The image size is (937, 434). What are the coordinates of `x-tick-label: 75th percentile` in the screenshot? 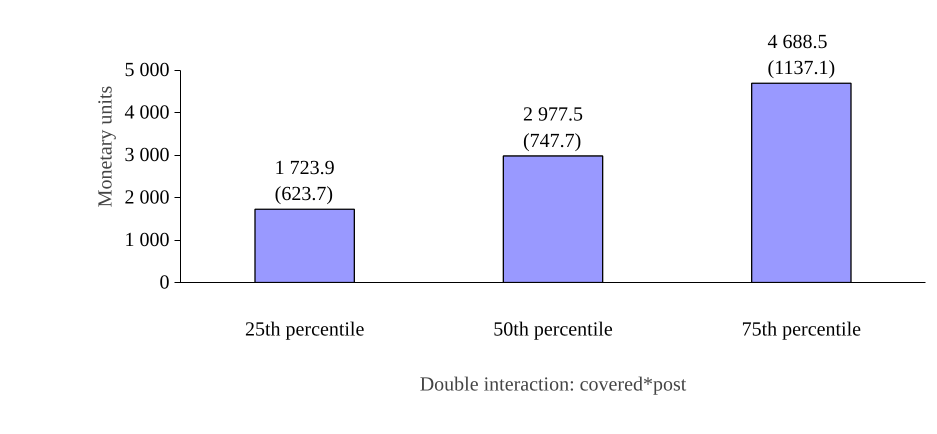 It's located at (802, 329).